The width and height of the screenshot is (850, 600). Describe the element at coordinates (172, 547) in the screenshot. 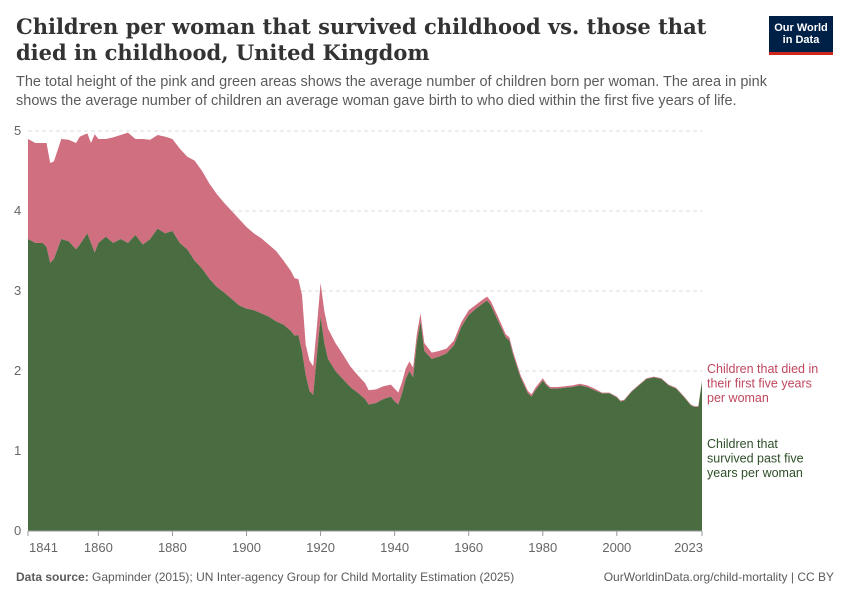

I see `x-tick-label: 1880` at that location.